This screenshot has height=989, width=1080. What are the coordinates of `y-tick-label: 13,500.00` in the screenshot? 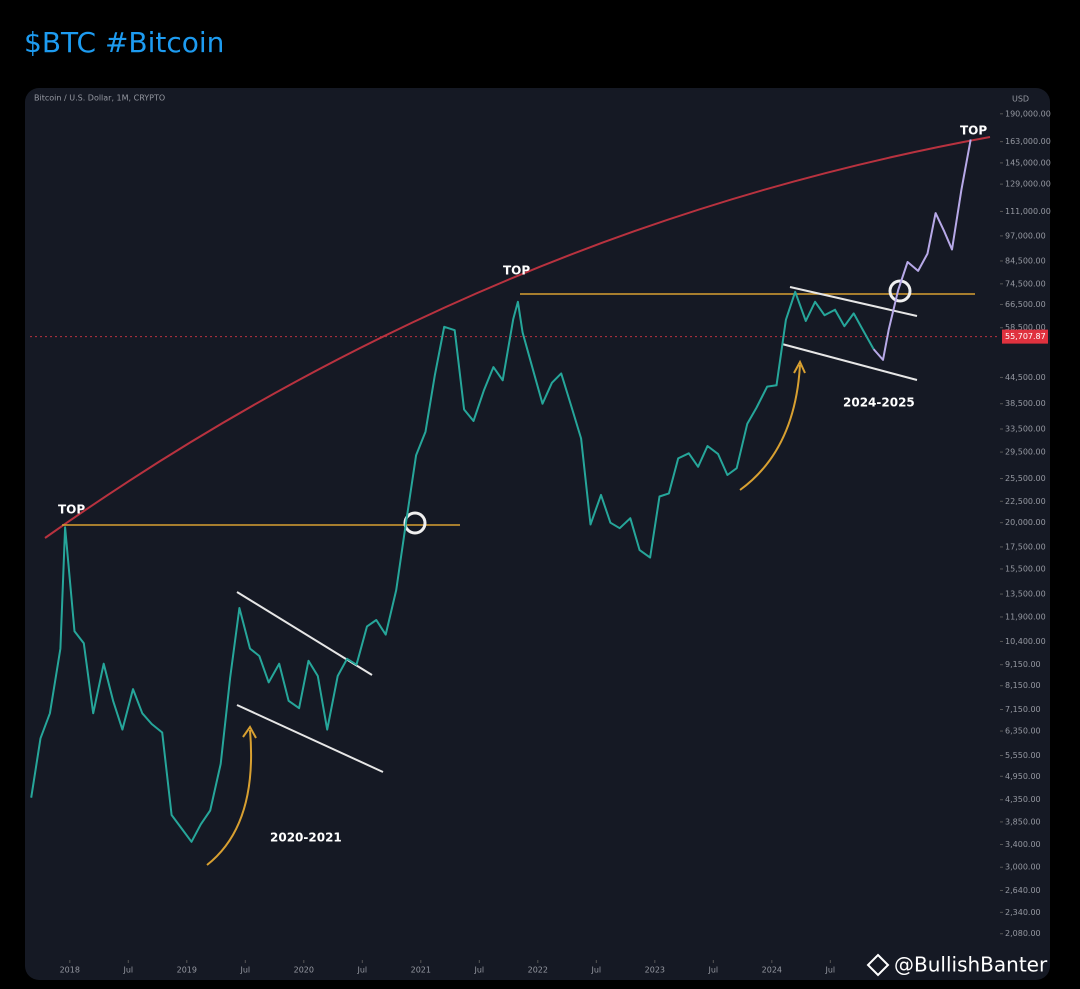 It's located at (1025, 594).